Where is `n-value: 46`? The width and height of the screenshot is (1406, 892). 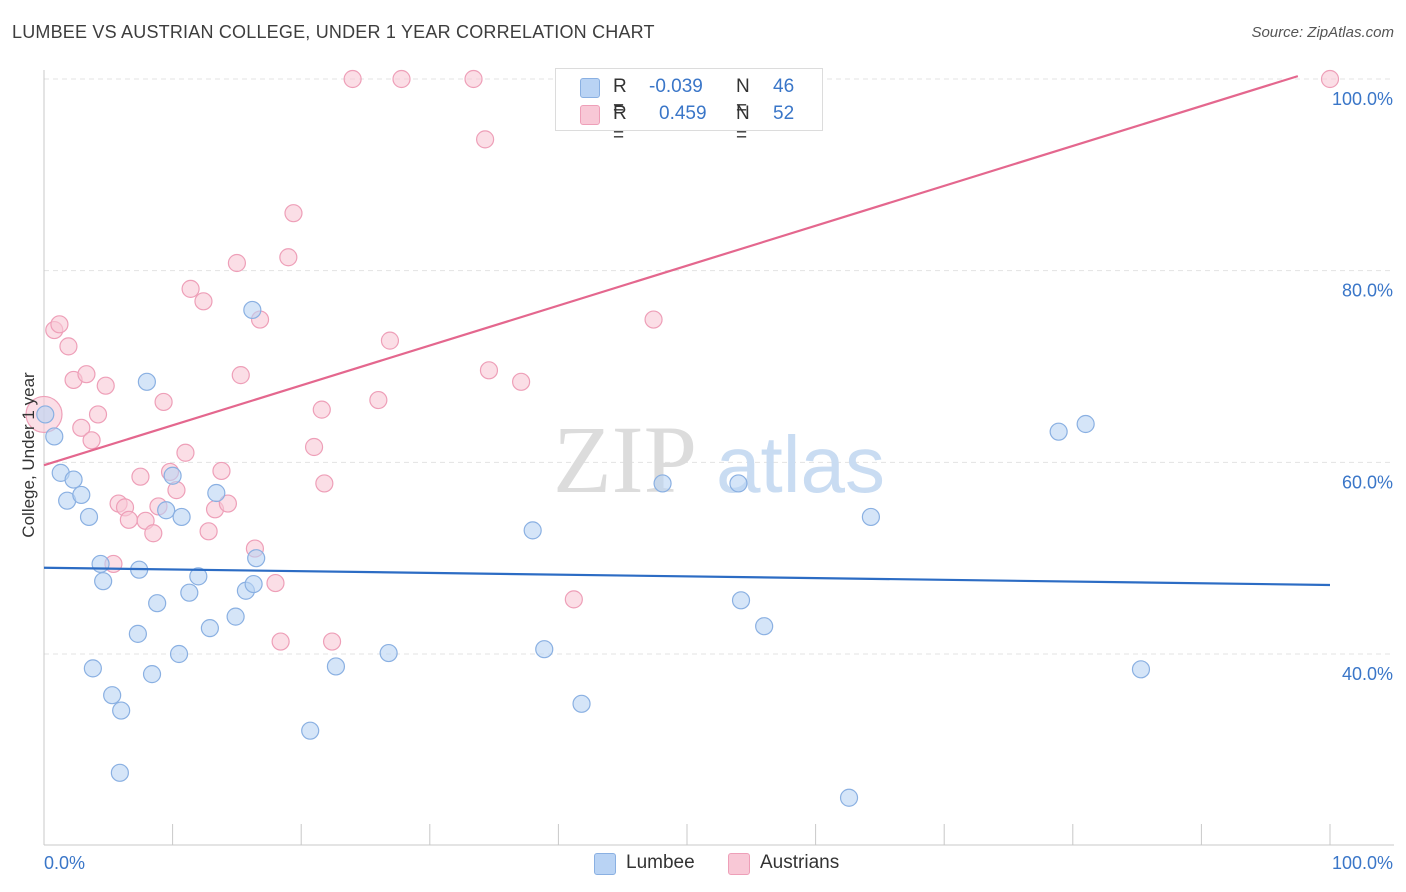
n-value: 46 is located at coordinates (784, 86).